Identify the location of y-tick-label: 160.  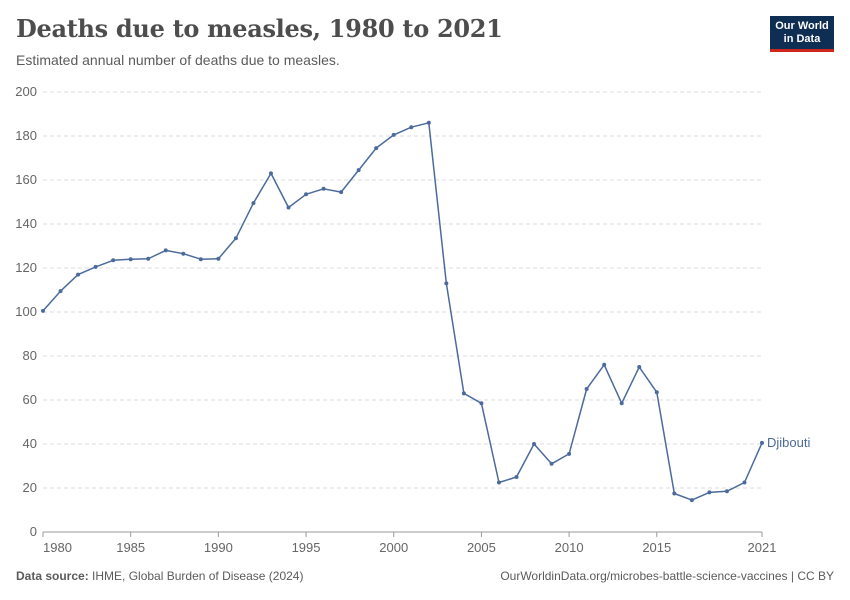
(26, 179).